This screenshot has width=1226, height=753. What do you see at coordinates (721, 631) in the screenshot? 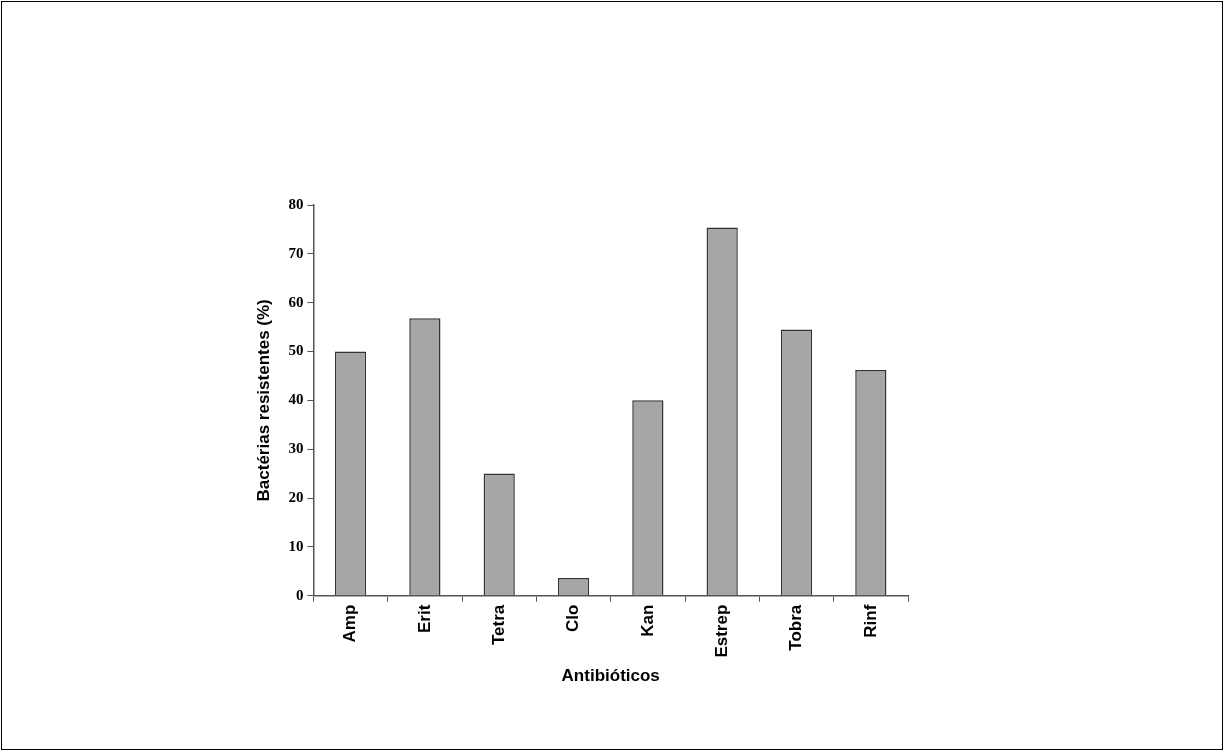
I see `x-tick-label: Estrep` at bounding box center [721, 631].